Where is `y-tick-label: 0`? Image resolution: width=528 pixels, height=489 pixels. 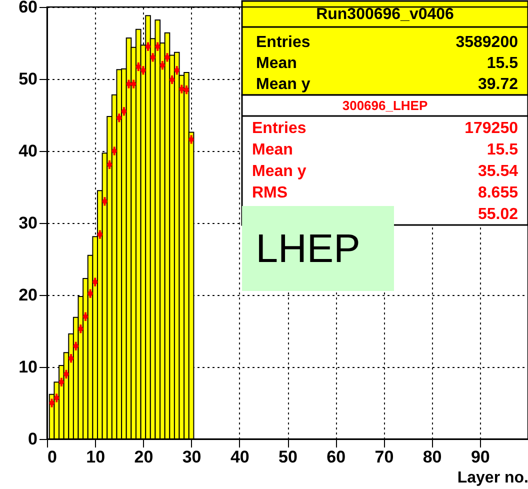 y-tick-label: 0 is located at coordinates (33, 439).